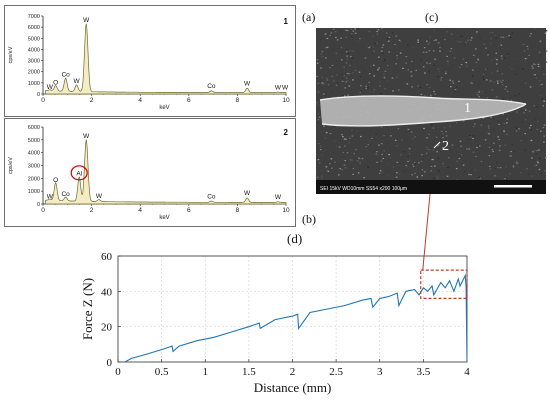 This screenshot has width=550, height=416. I want to click on peak-label: Co, so click(65, 194).